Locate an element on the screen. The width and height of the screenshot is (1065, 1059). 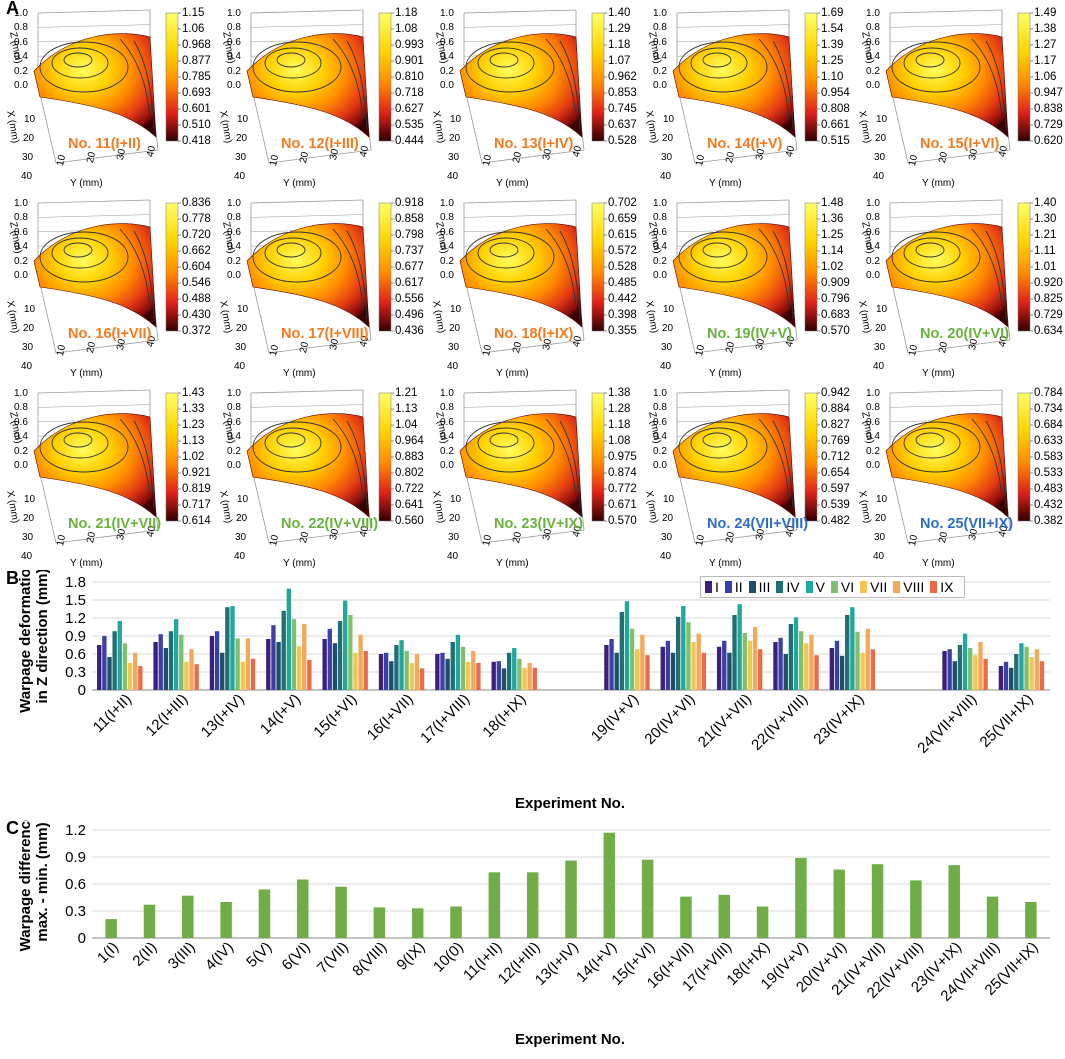
z-tick-label: 0.6 is located at coordinates (447, 42).